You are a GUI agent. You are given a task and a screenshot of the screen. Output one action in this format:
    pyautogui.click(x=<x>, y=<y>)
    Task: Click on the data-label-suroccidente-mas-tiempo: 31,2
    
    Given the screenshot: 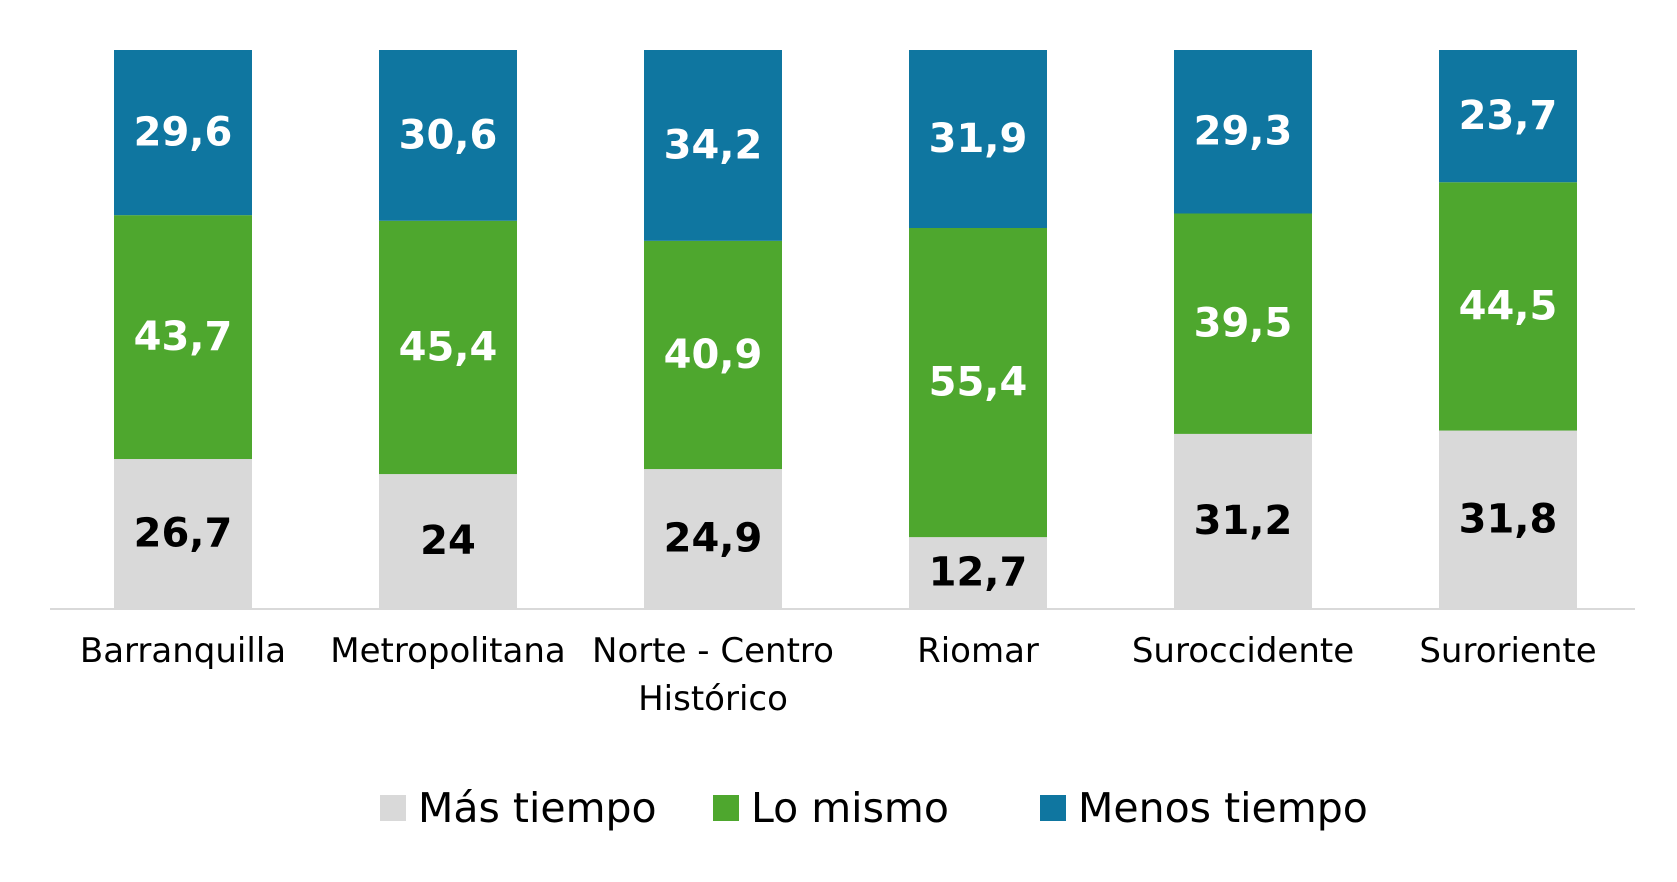 What is the action you would take?
    pyautogui.click(x=1243, y=521)
    